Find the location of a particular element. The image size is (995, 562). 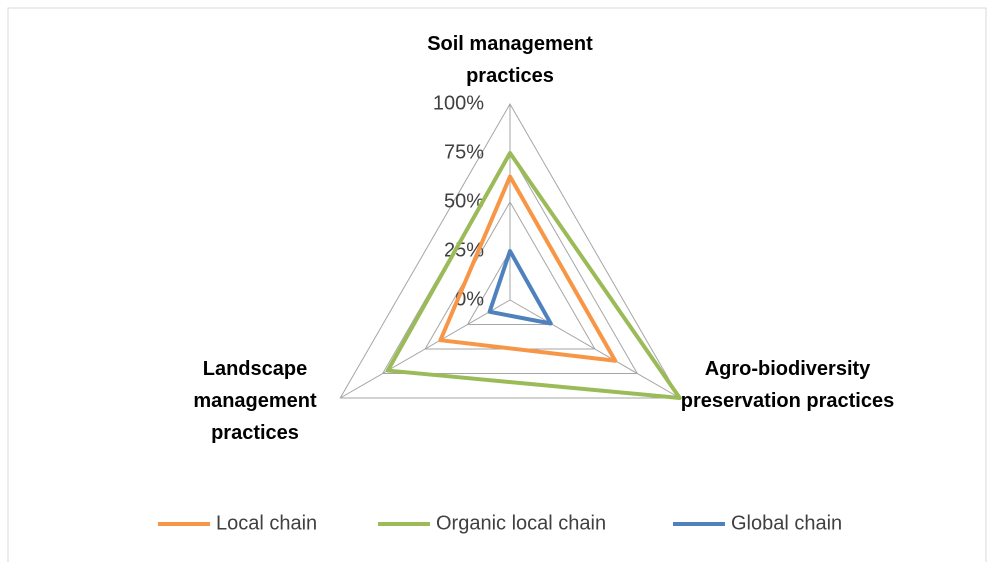

y-tick-label: 0% is located at coordinates (469, 299).